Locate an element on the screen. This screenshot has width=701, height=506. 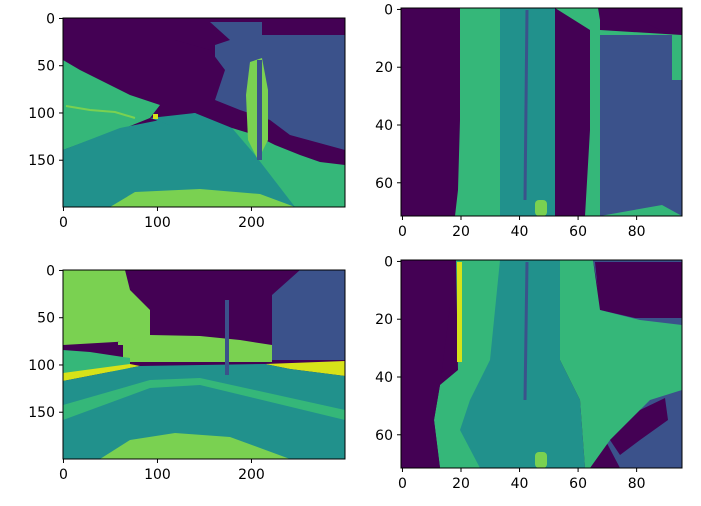
region-hills is located at coordinates (144, 59).